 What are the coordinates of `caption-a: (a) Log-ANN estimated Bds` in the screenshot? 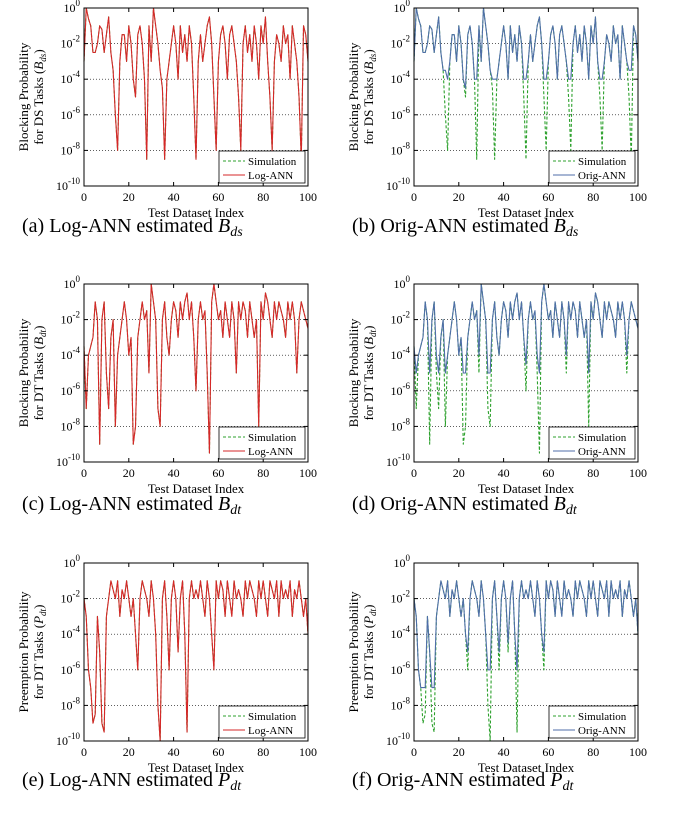 It's located at (132, 228).